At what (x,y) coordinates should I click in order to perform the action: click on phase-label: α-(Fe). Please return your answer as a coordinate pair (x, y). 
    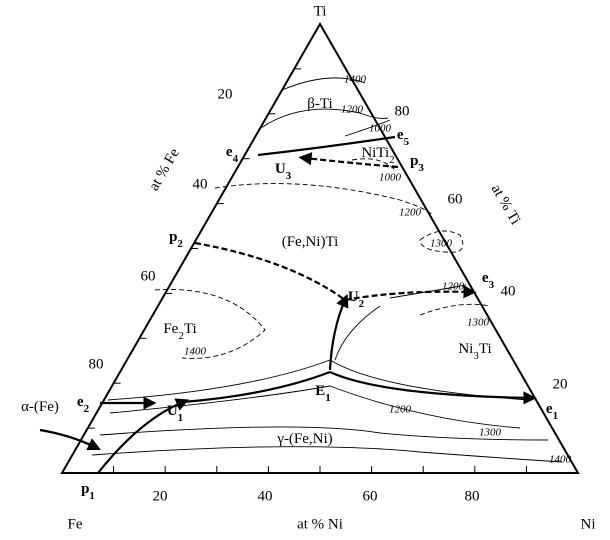
    Looking at the image, I should click on (40, 407).